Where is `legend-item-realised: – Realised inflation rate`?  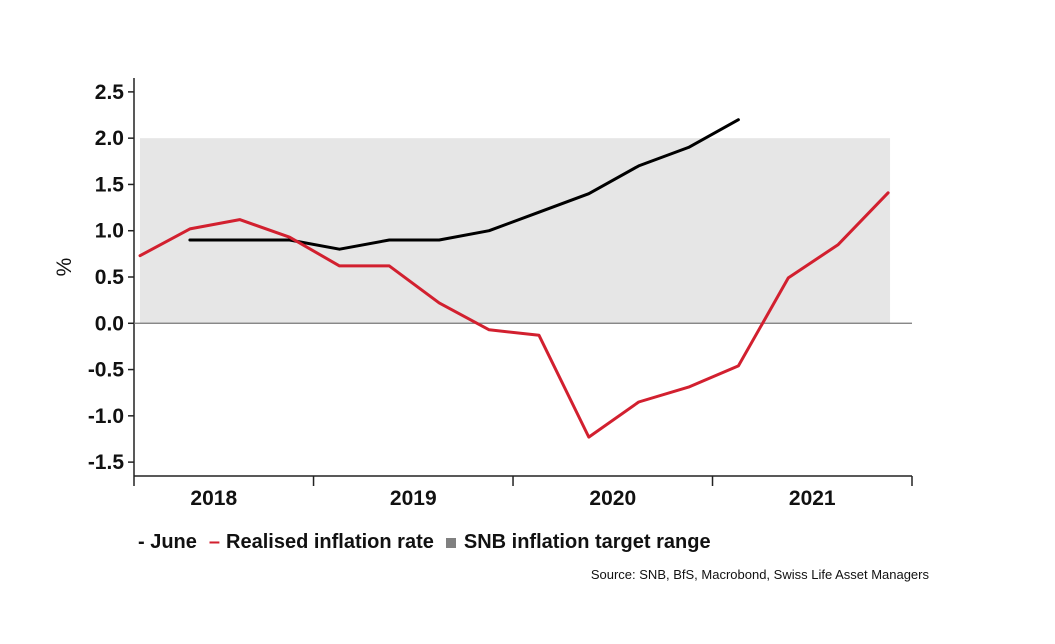
legend-item-realised: – Realised inflation rate is located at coordinates (321, 542).